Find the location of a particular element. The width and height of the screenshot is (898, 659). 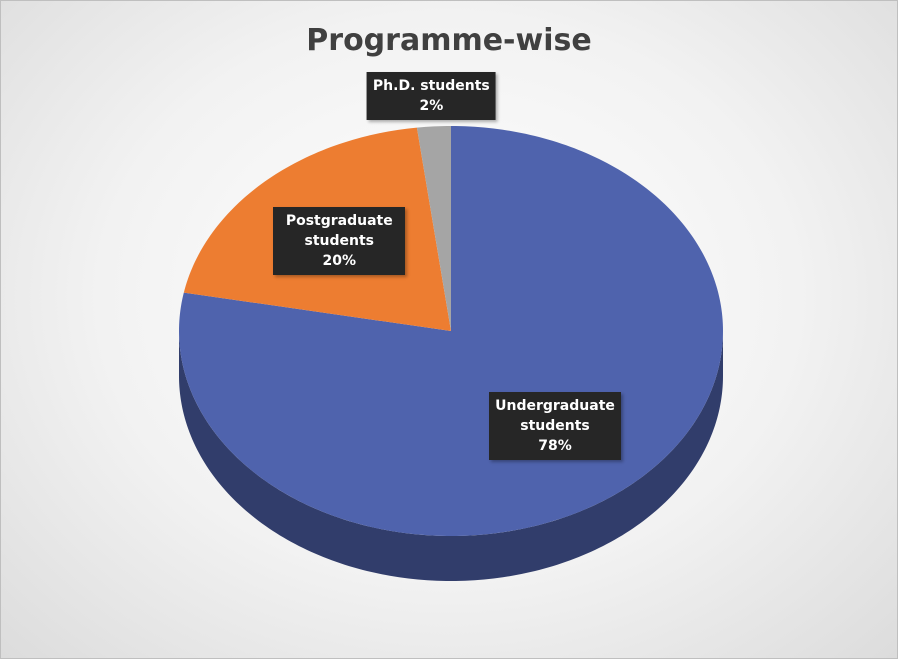

pie-top is located at coordinates (433, 228).